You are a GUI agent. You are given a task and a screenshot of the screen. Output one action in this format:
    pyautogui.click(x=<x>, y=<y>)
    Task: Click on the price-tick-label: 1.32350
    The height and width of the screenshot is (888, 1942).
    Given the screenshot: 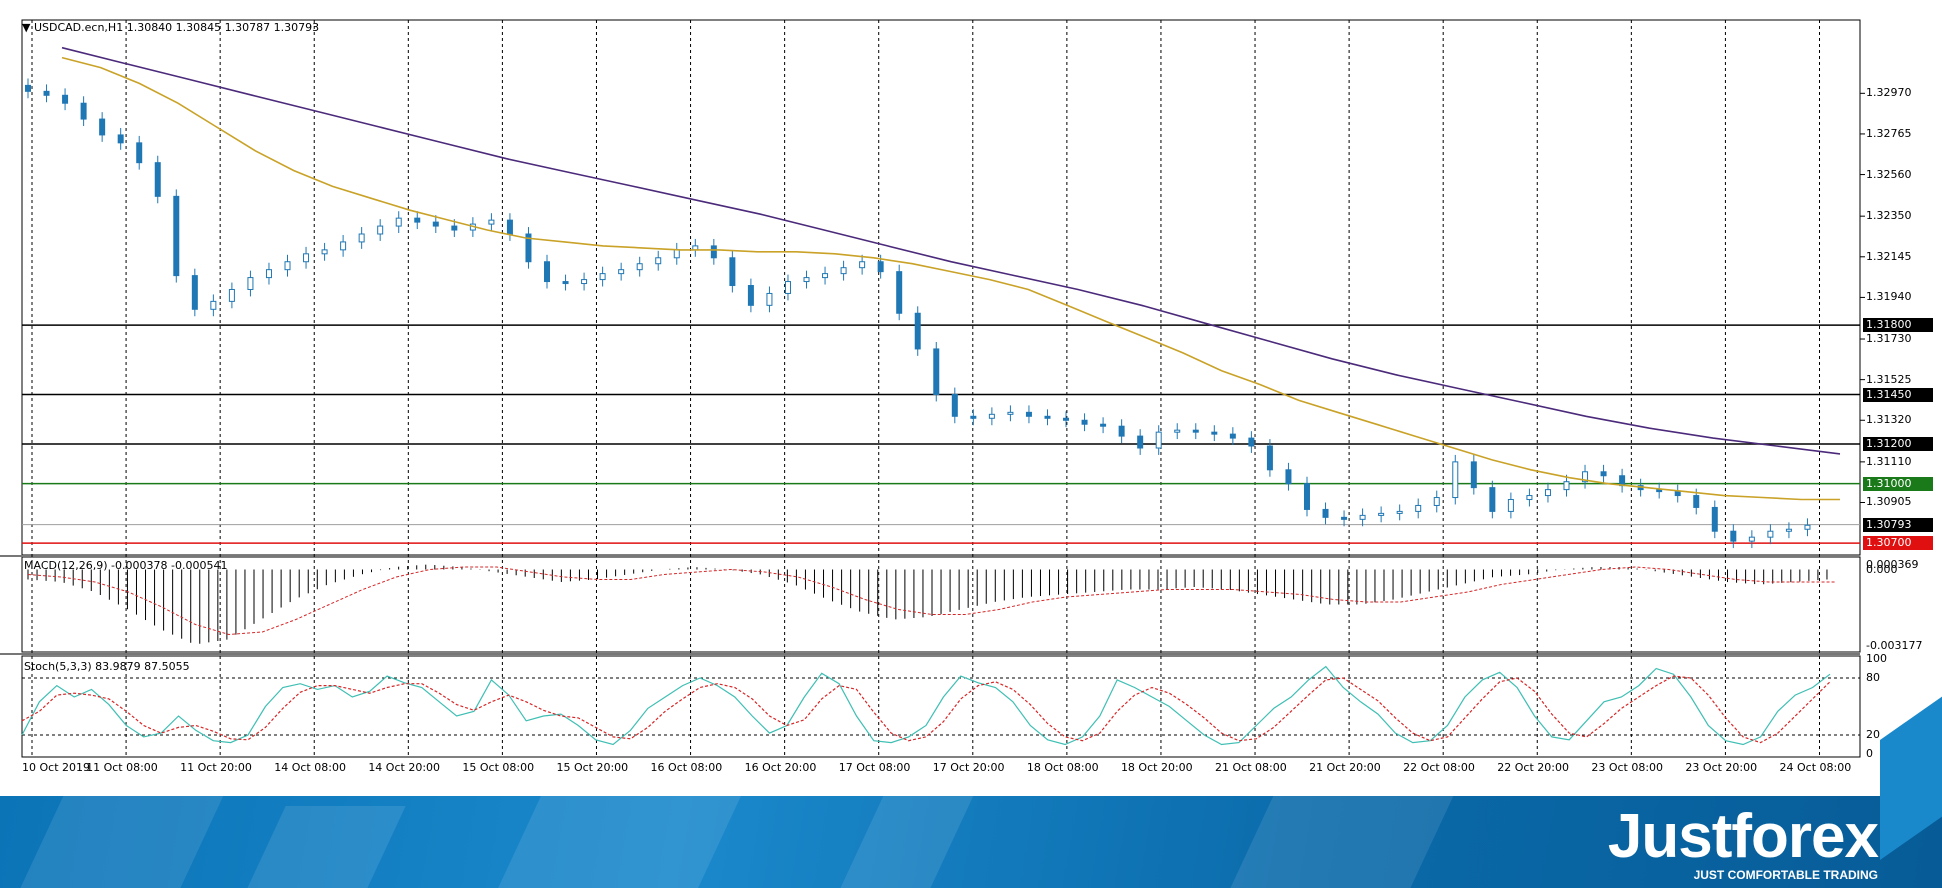 What is the action you would take?
    pyautogui.click(x=1889, y=216)
    